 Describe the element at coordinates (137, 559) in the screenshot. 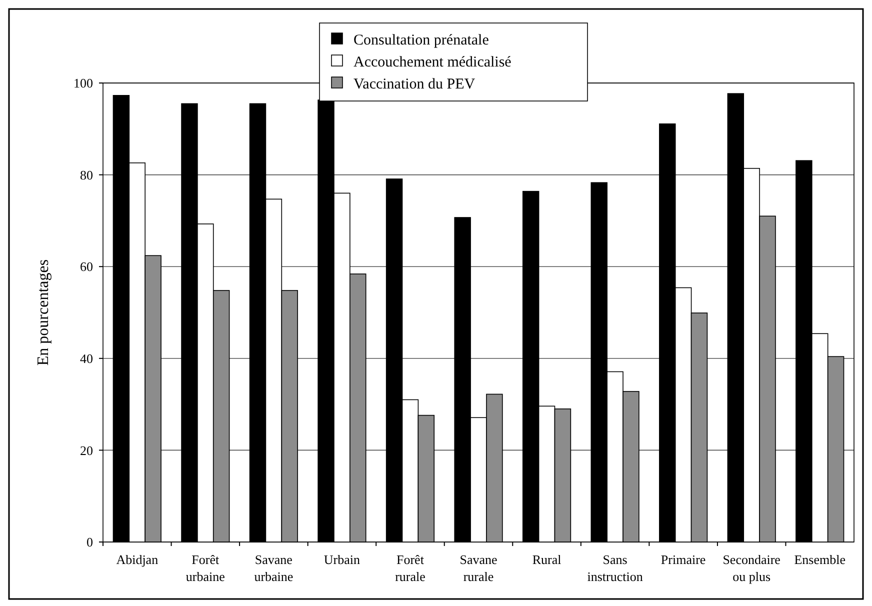

I see `x-tick-label: Abidjan` at that location.